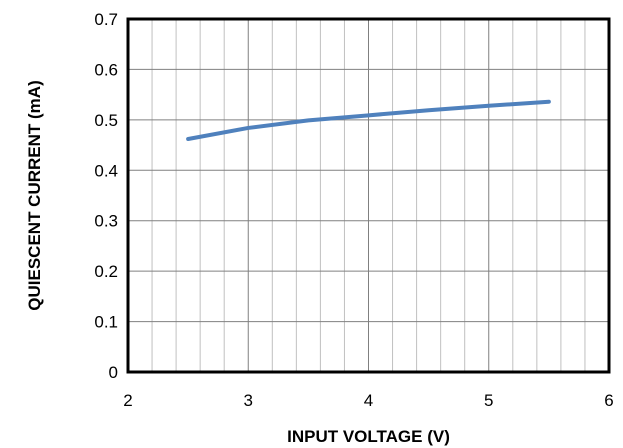  What do you see at coordinates (368, 436) in the screenshot?
I see `x-axis-title: INPUT VOLTAGE (V)` at bounding box center [368, 436].